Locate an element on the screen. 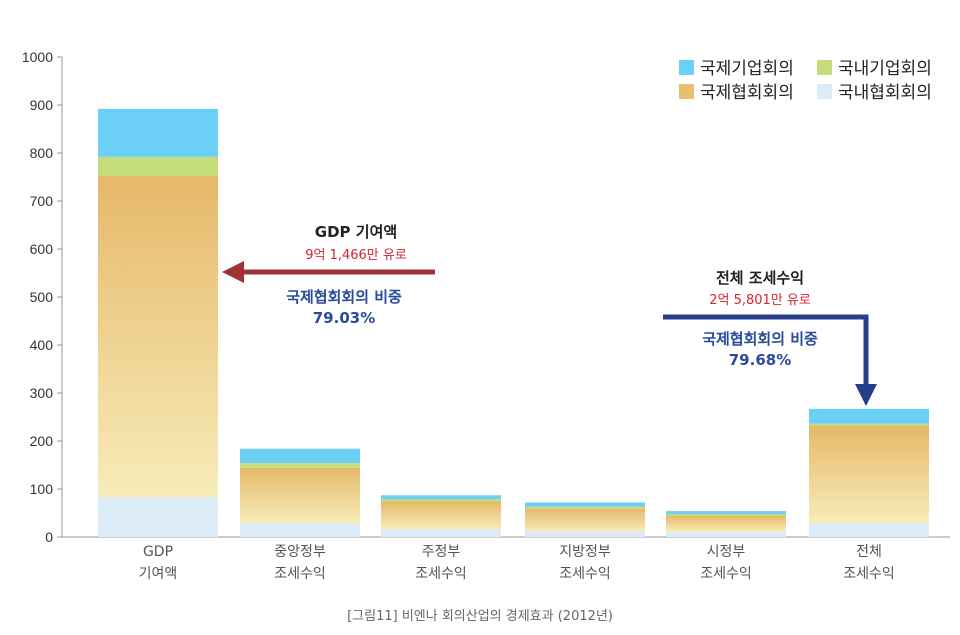  x-tick-label: 중앙정부 is located at coordinates (300, 552).